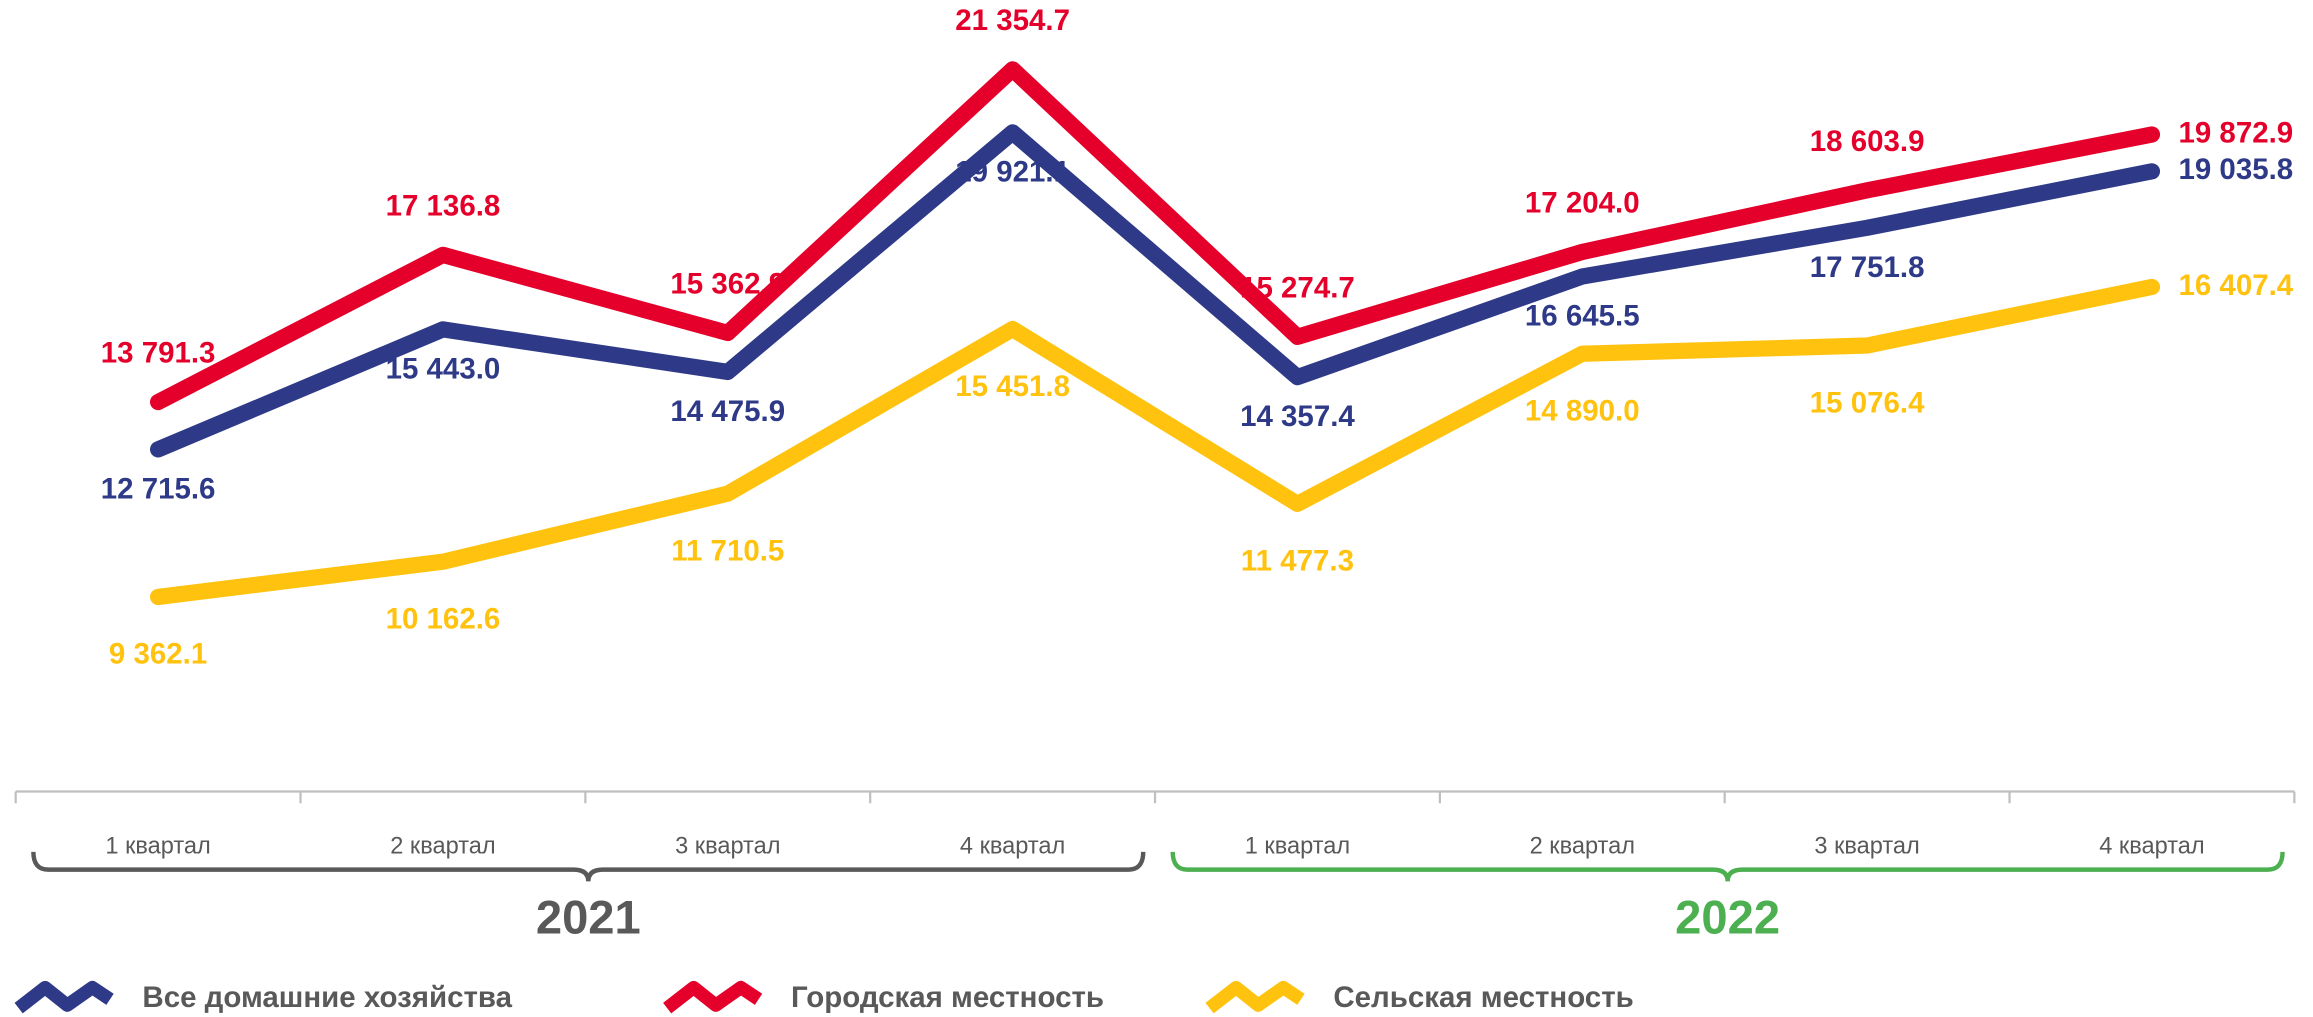  What do you see at coordinates (727, 411) in the screenshot?
I see `data-label: 14 475.9` at bounding box center [727, 411].